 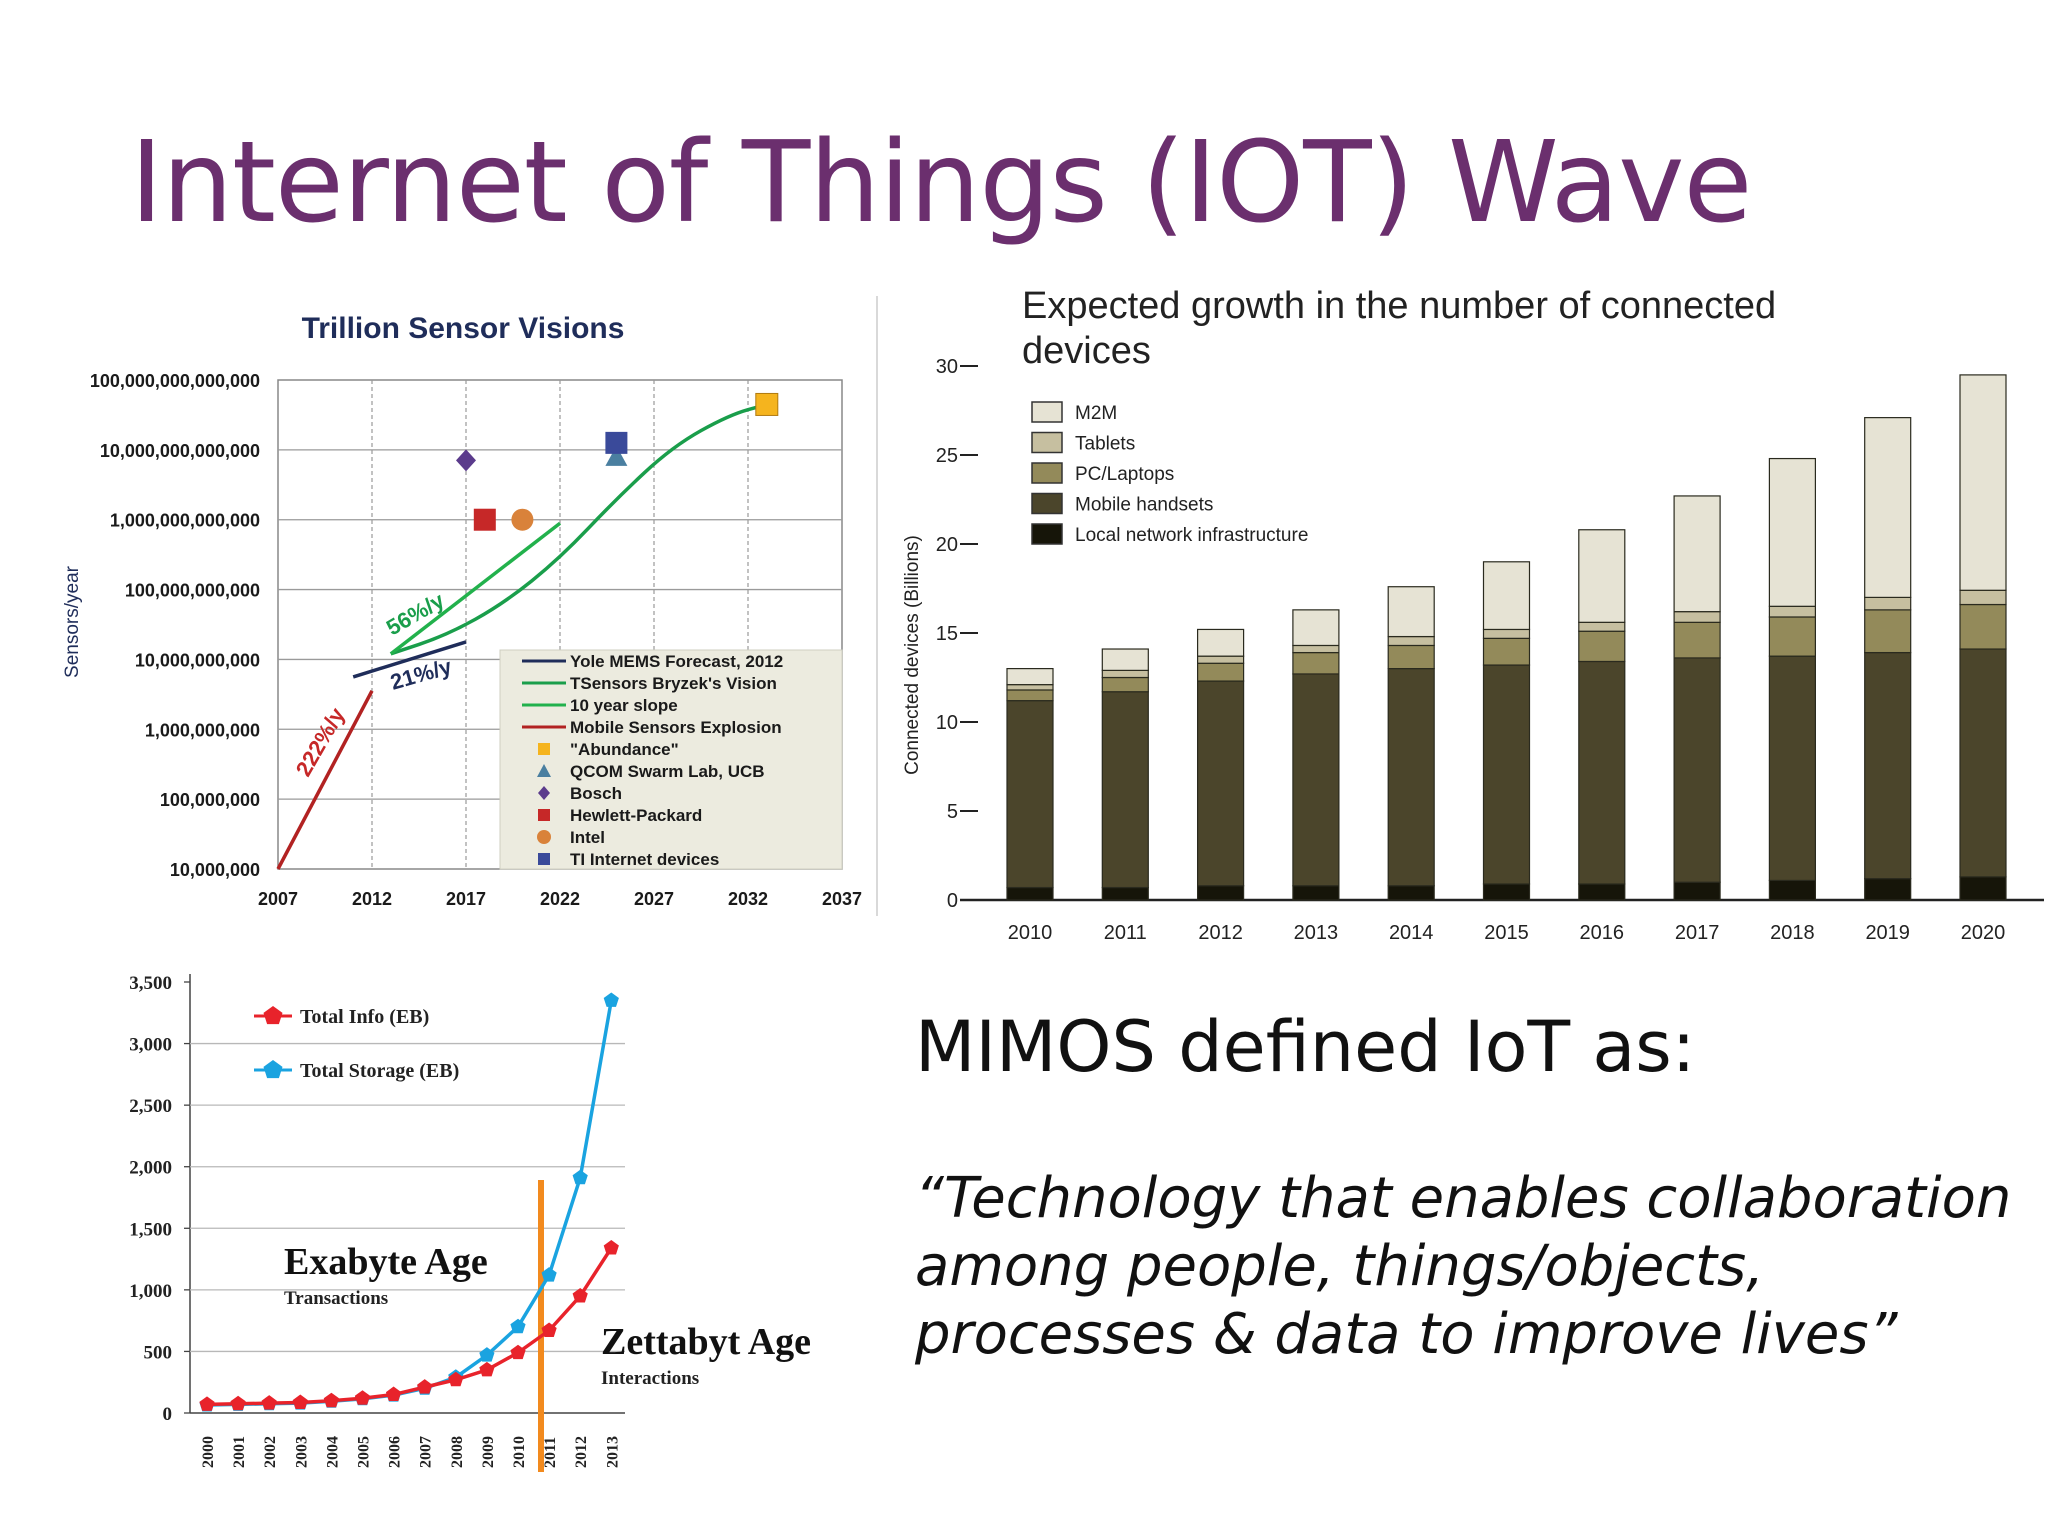 I want to click on sensor-line-tsensors-bryzek-s-vision, so click(x=579, y=529).